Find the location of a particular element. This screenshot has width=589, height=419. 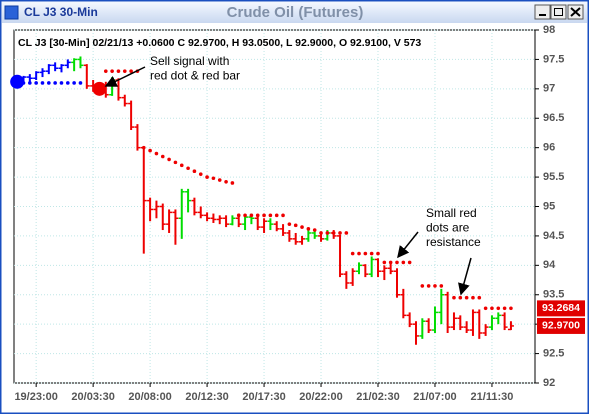

y-tick-label: 92 is located at coordinates (549, 383).